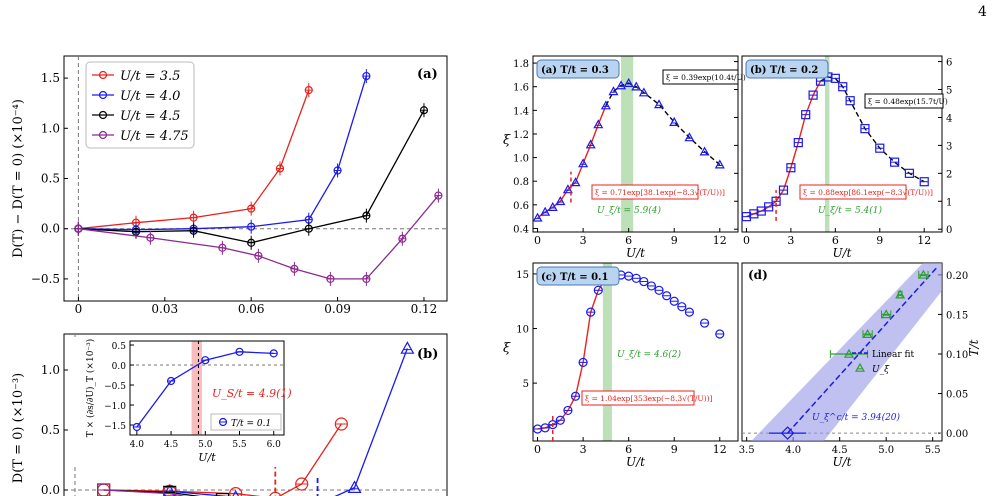 This screenshot has width=998, height=496. Describe the element at coordinates (50, 430) in the screenshot. I see `y-tick-label: 0.5` at that location.